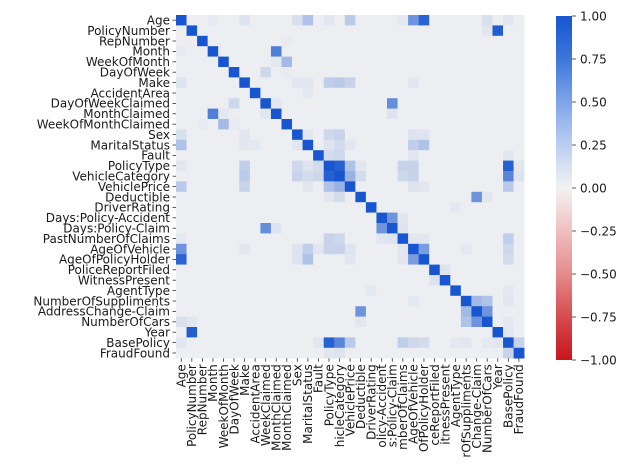 This screenshot has width=624, height=474. Describe the element at coordinates (393, 405) in the screenshot. I see `column-label: s:Policy-Claim` at that location.